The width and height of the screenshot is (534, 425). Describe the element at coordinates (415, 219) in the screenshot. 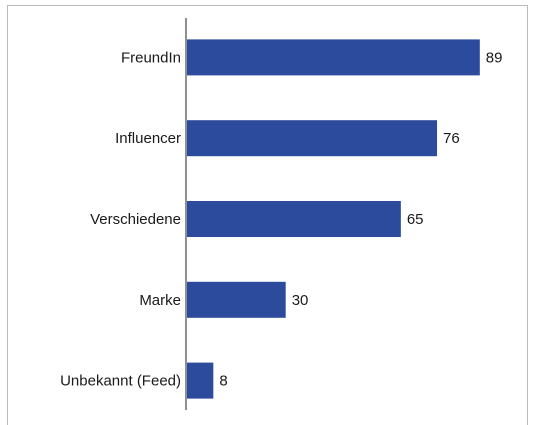

I see `value-label: 65` at that location.